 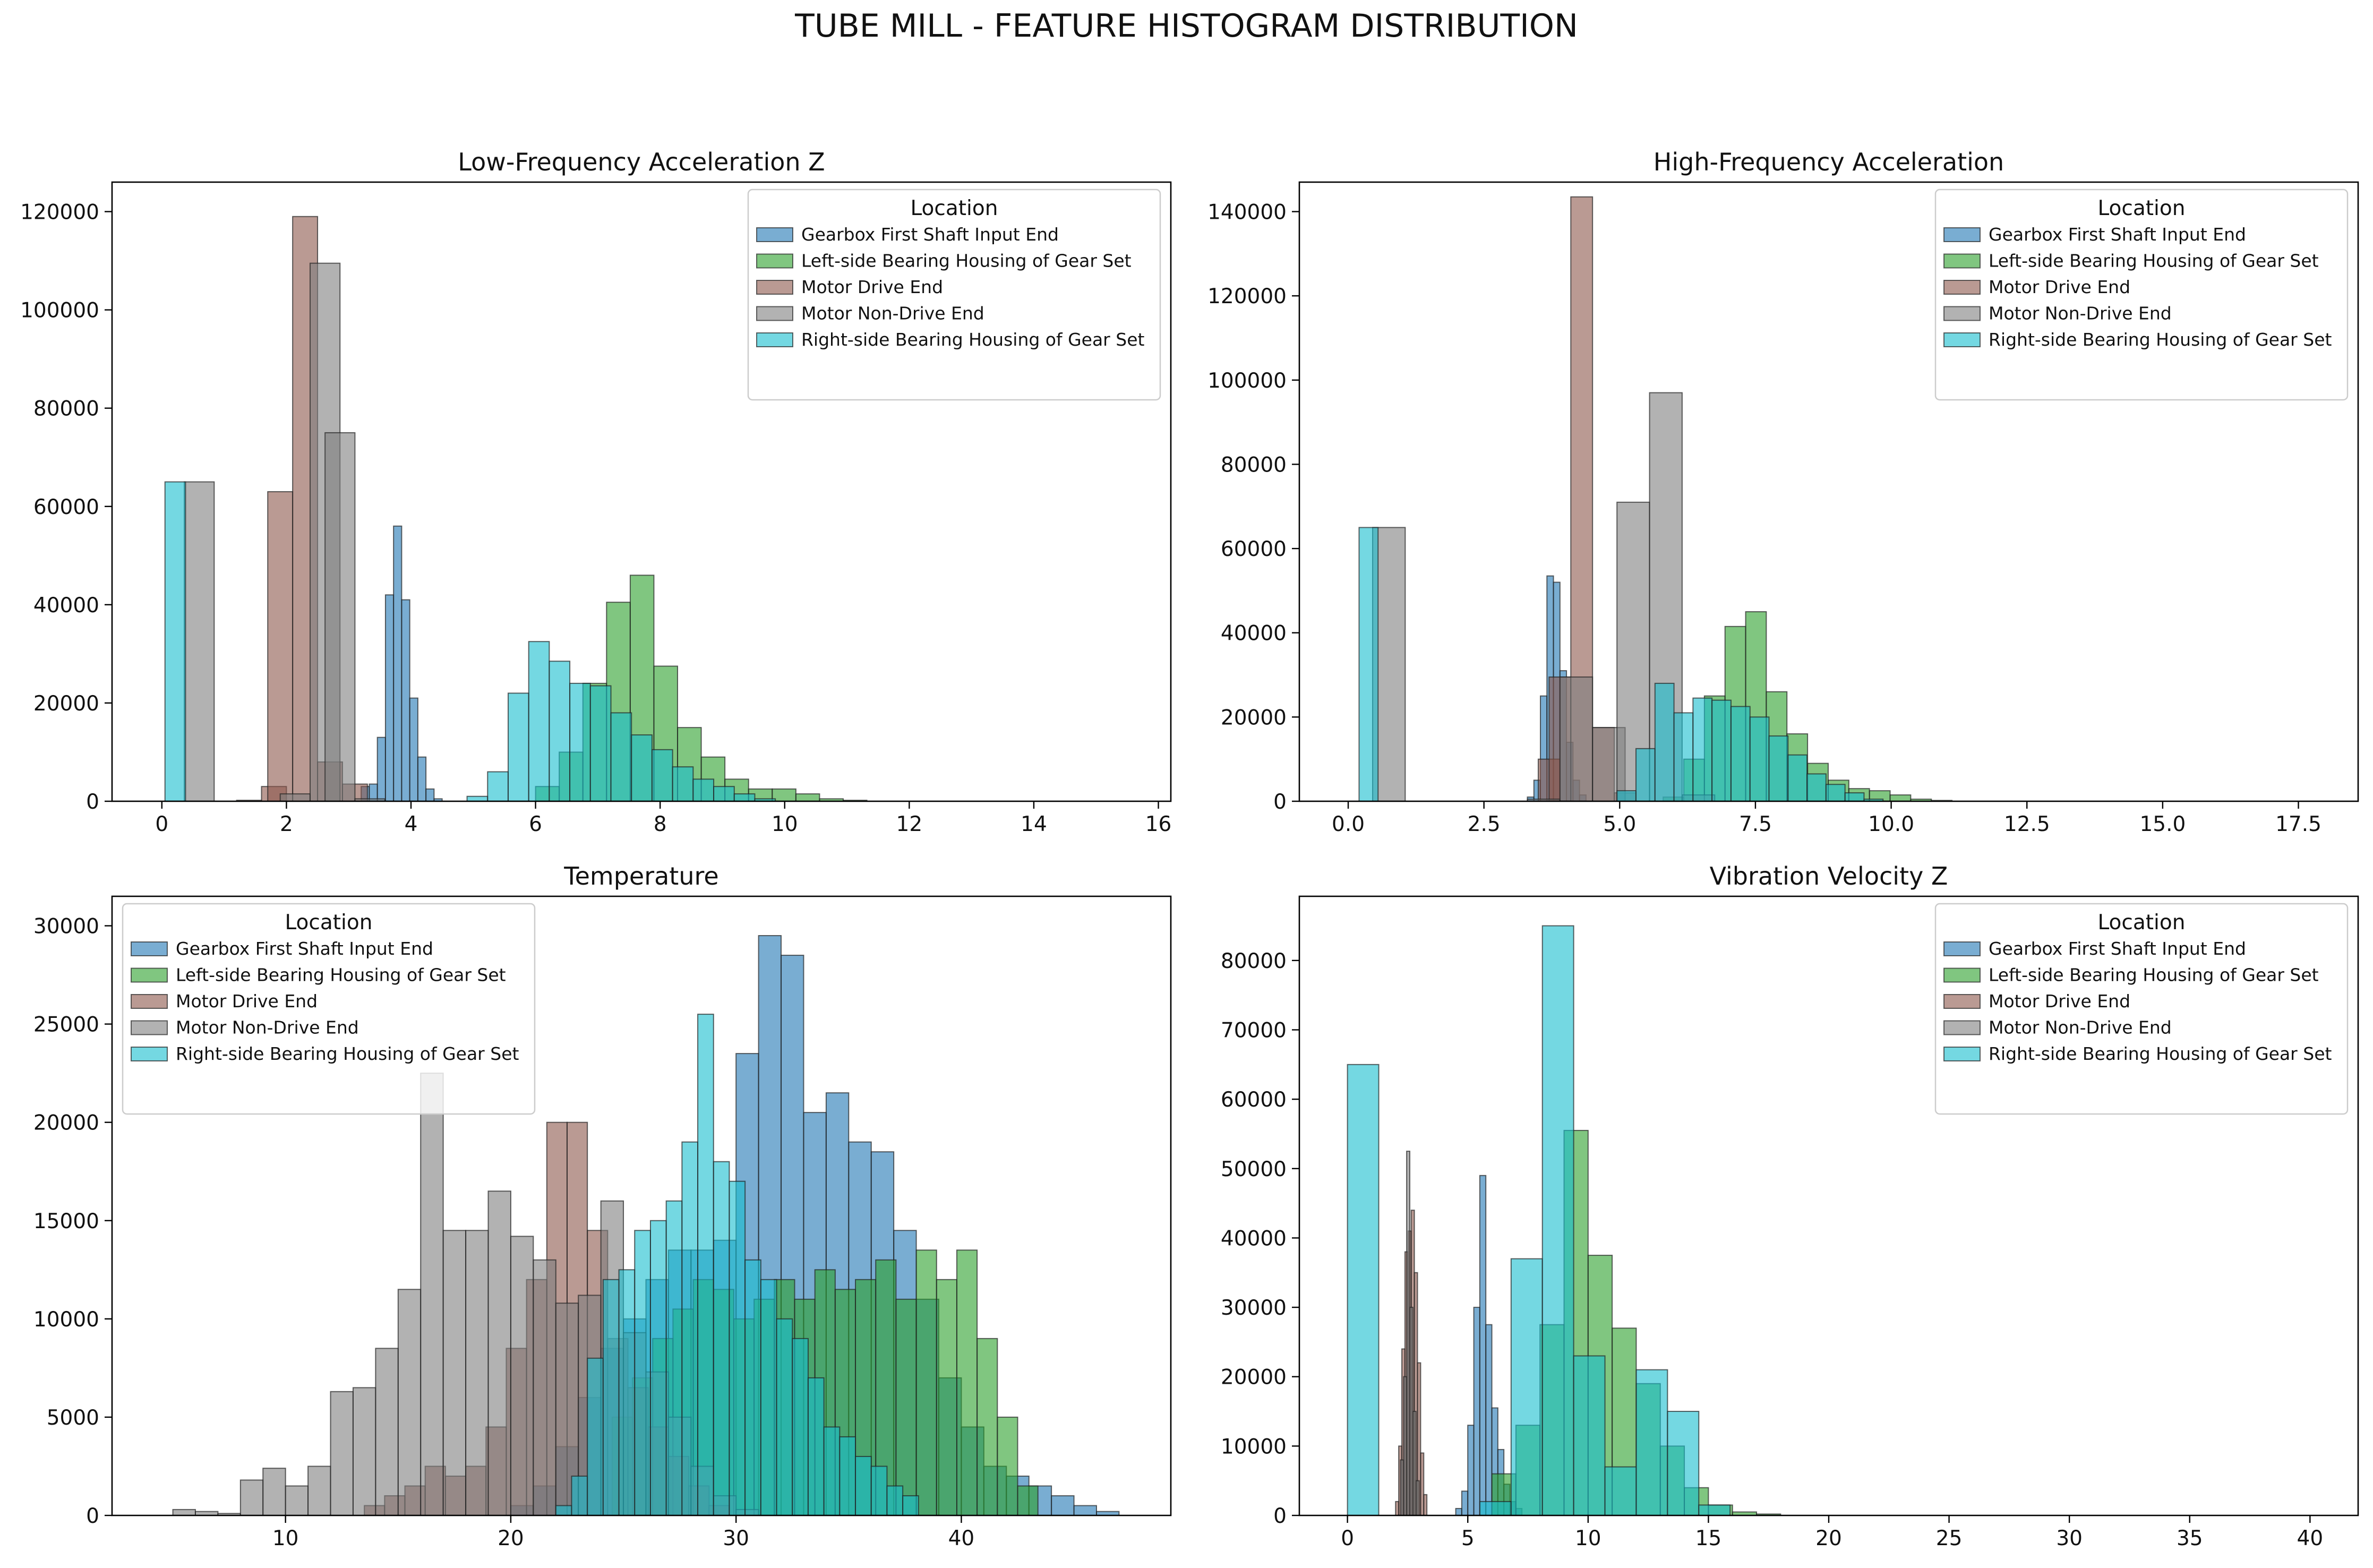 I want to click on y-tick-label: 60000, so click(x=66, y=507).